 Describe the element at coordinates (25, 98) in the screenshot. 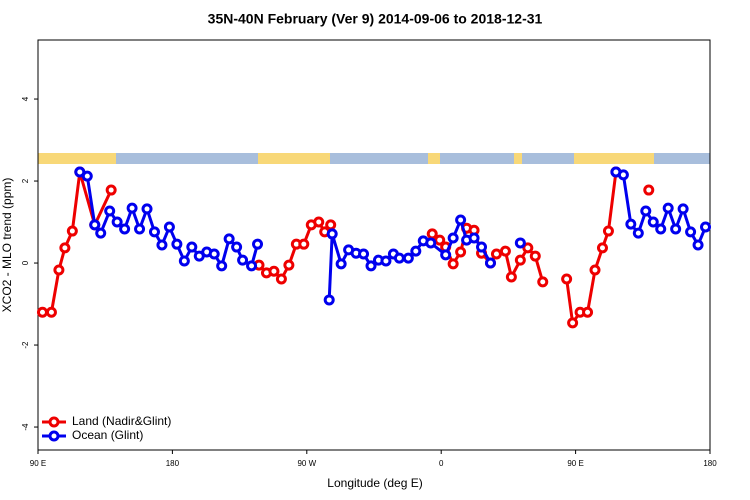

I see `y-tick-label: 4` at that location.